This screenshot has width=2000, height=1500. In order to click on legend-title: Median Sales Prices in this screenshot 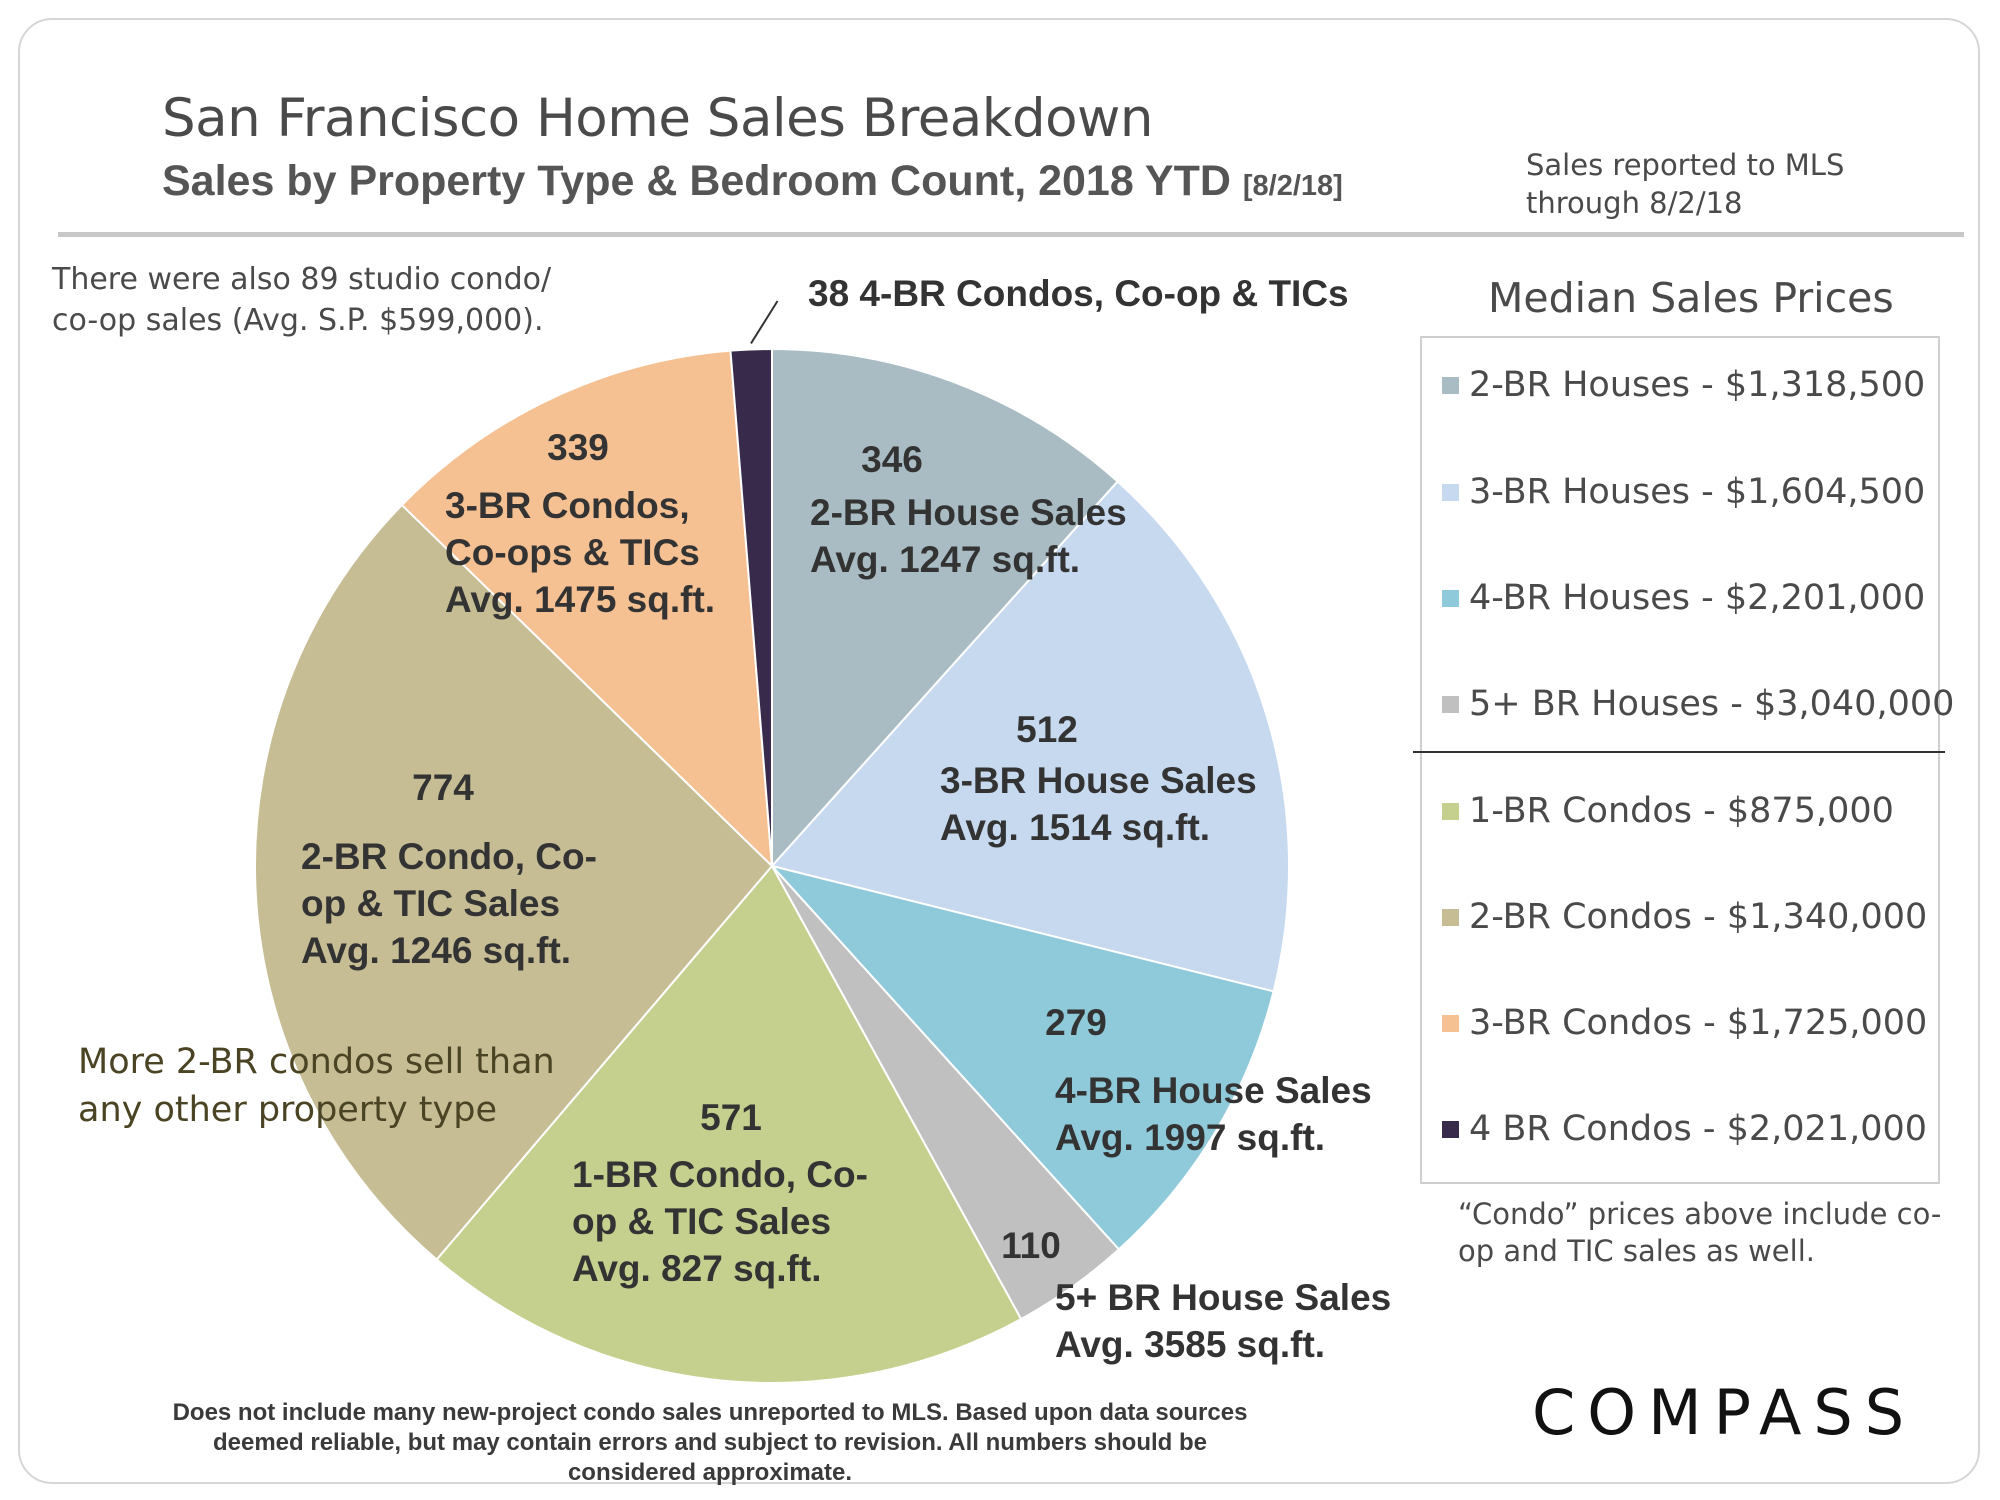, I will do `click(1691, 298)`.